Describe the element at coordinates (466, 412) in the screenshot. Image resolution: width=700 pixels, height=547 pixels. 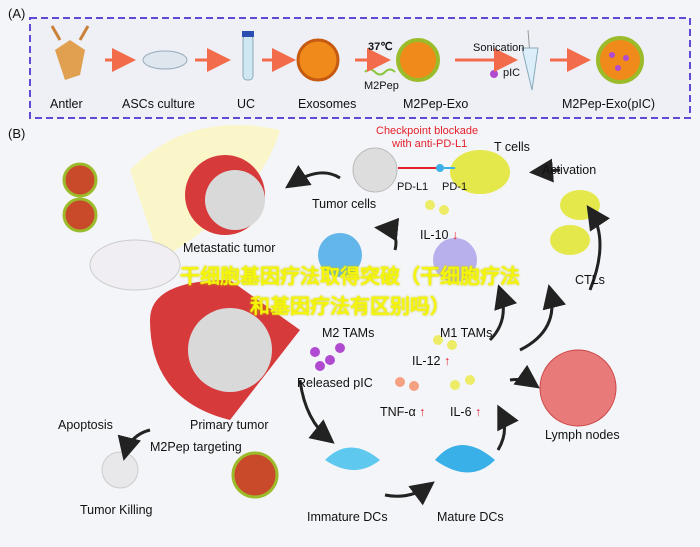
I see `il6-label: IL-6 ↑` at that location.